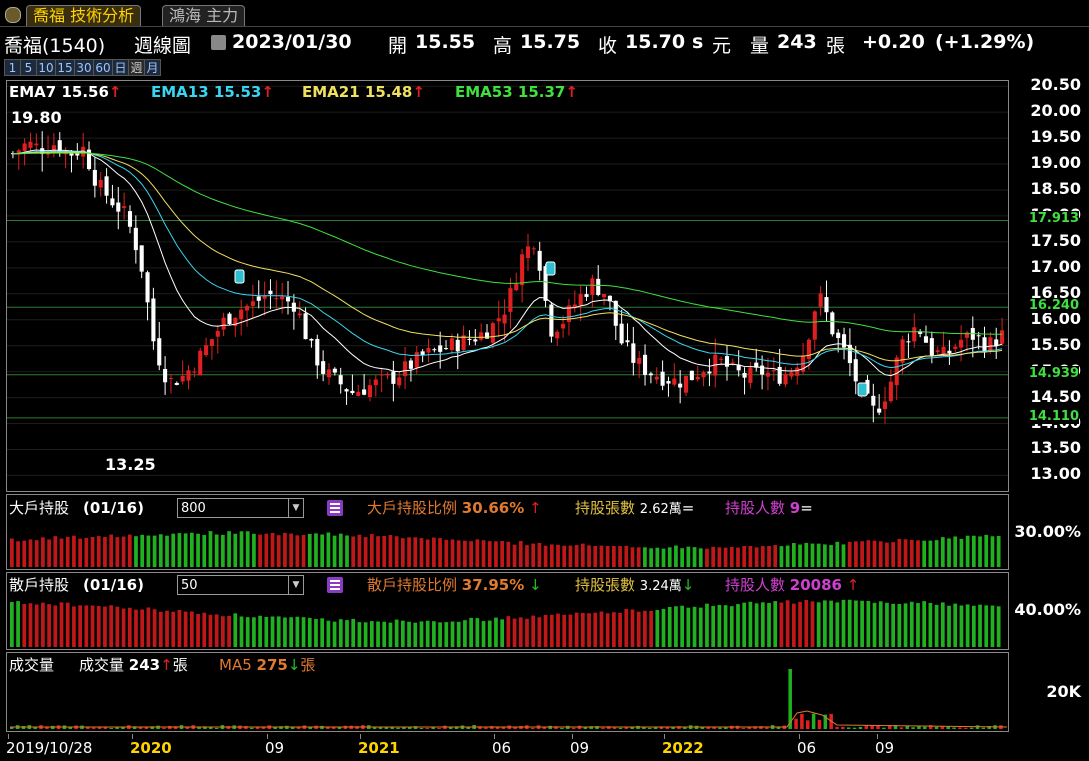 Image resolution: width=1089 pixels, height=761 pixels. I want to click on period-button-7: 週, so click(136, 67).